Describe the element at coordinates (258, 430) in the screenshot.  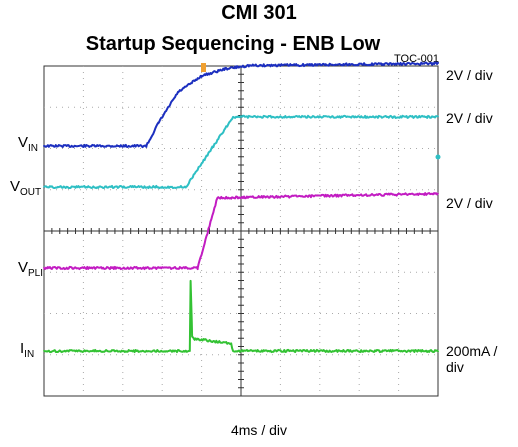
I see `time-scale-label: 4ms / div` at that location.